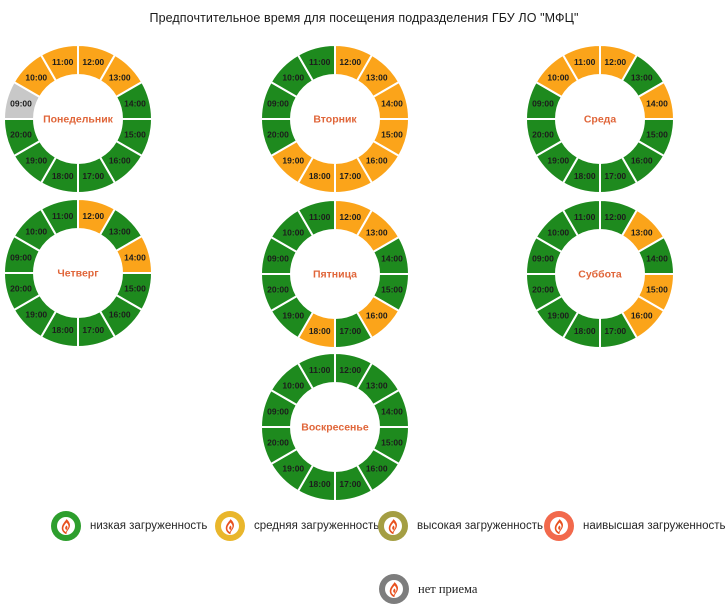 Image resolution: width=728 pixels, height=615 pixels. What do you see at coordinates (93, 62) in the screenshot?
I see `hour-label-monday-12:00: 12:00` at bounding box center [93, 62].